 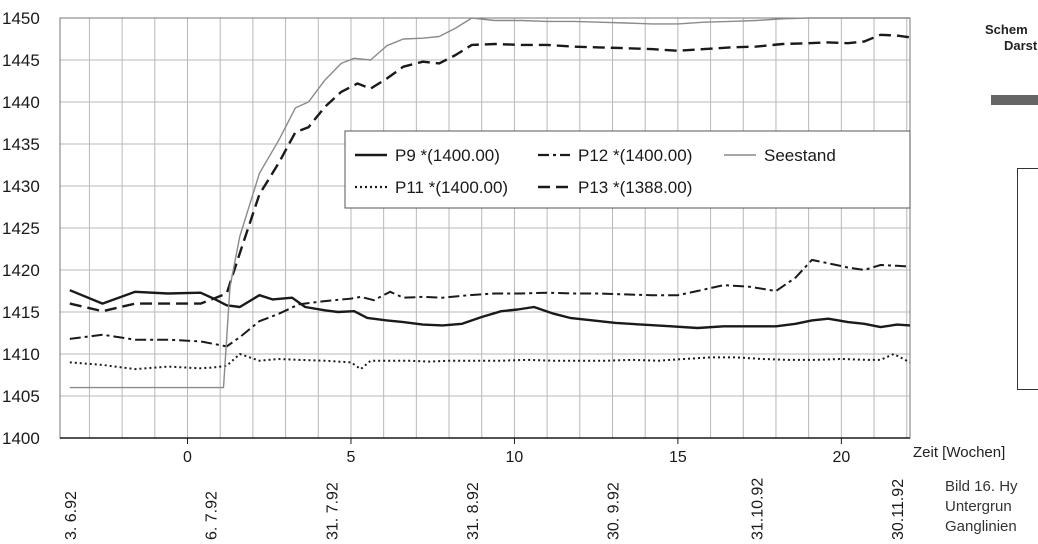 I want to click on x-tick-label: 0, so click(x=187, y=457).